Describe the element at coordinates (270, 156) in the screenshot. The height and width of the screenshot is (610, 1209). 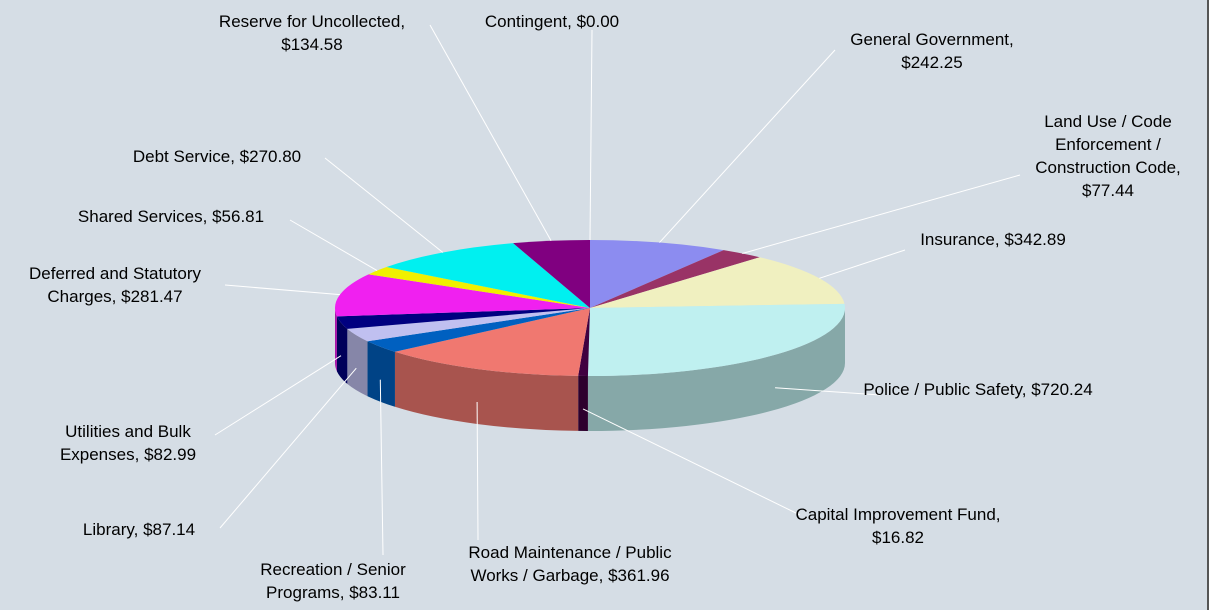
I see `slice-value: $270.80` at that location.